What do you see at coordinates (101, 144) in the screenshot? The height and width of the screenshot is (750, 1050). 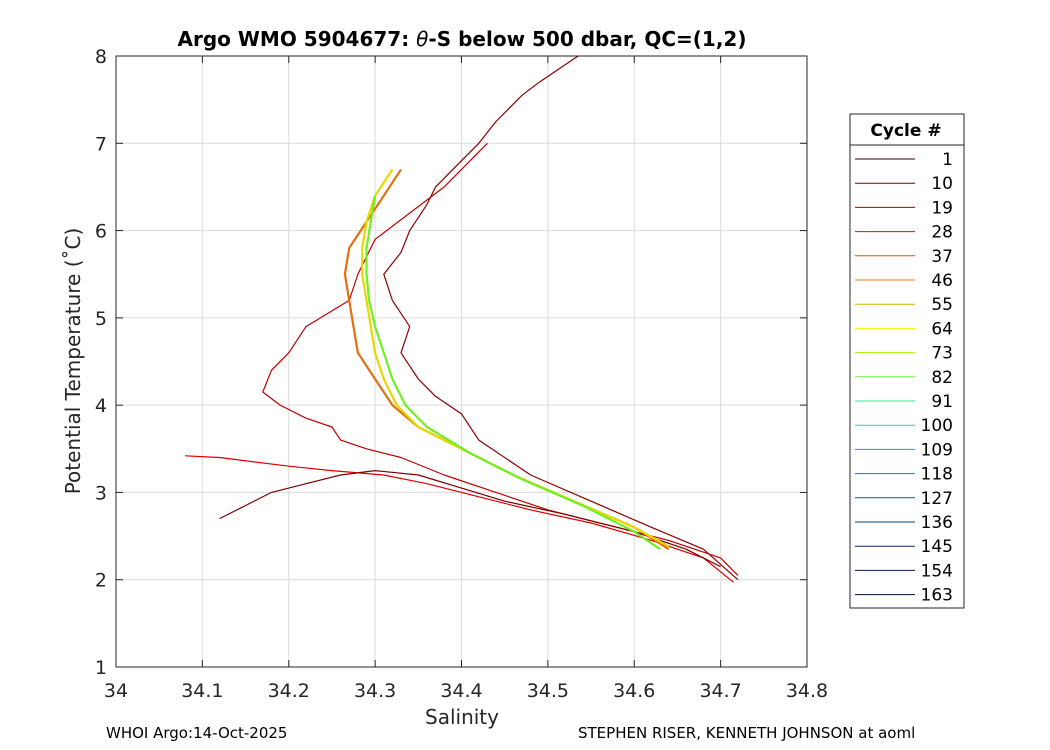 I see `y-tick-label: 7` at bounding box center [101, 144].